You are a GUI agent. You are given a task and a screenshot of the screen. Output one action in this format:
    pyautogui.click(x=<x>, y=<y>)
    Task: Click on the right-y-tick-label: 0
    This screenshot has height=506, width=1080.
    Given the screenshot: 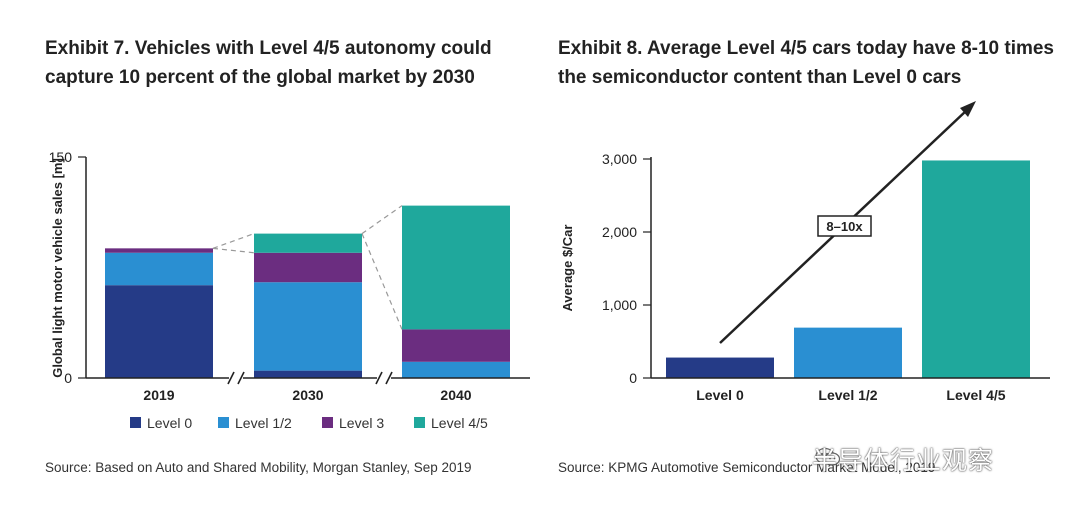 What is the action you would take?
    pyautogui.click(x=633, y=378)
    